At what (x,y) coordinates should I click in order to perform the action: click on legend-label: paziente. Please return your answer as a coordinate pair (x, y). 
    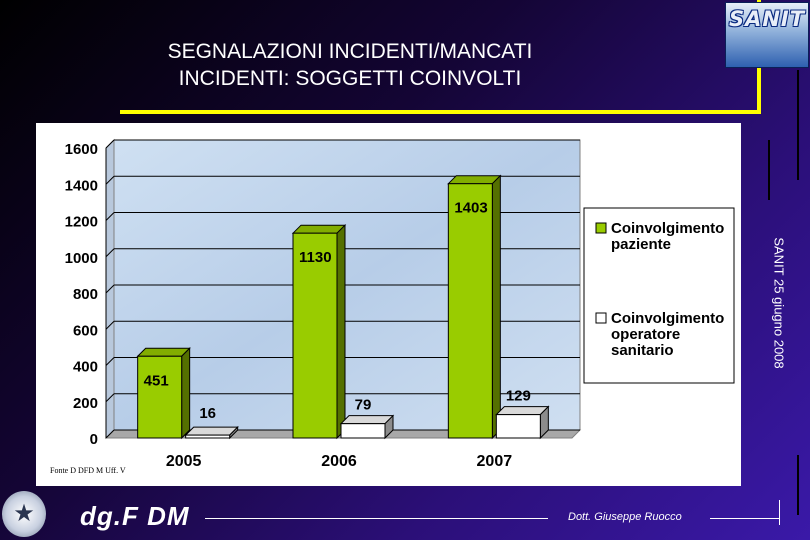
    Looking at the image, I should click on (641, 244).